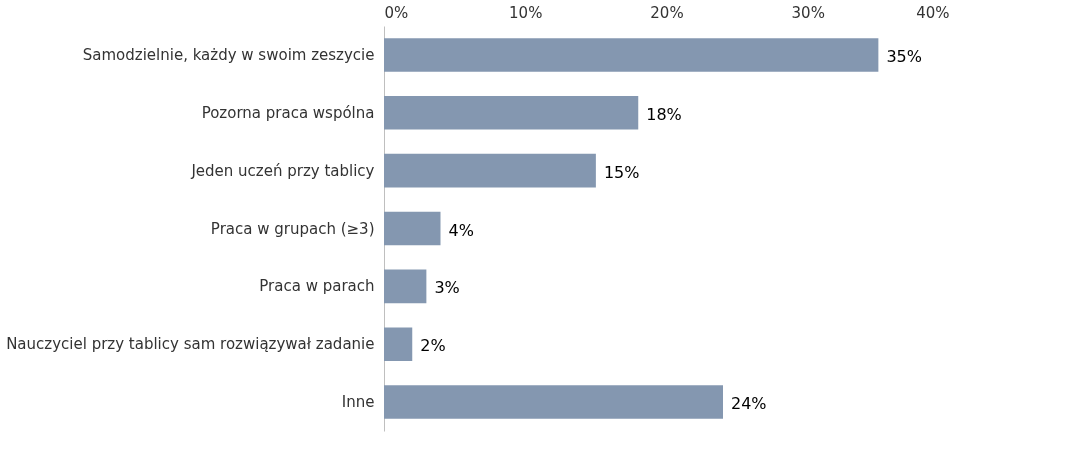 The image size is (1068, 450). Describe the element at coordinates (933, 12) in the screenshot. I see `x-tick-label: 40%` at that location.